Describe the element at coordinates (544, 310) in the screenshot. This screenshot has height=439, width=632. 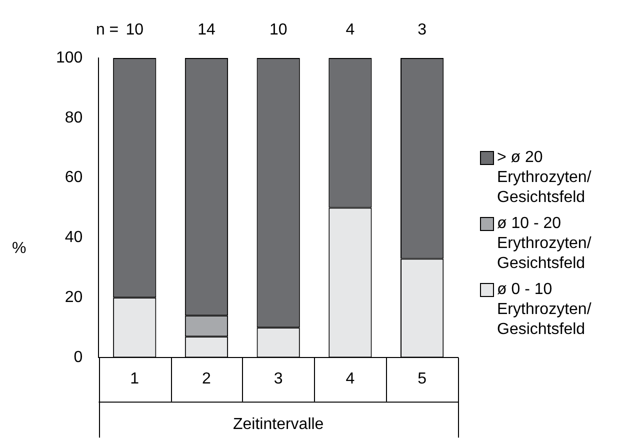
I see `legend-label: ø 0 - 10 Erythrozyten/ Gesichtsfeld` at that location.